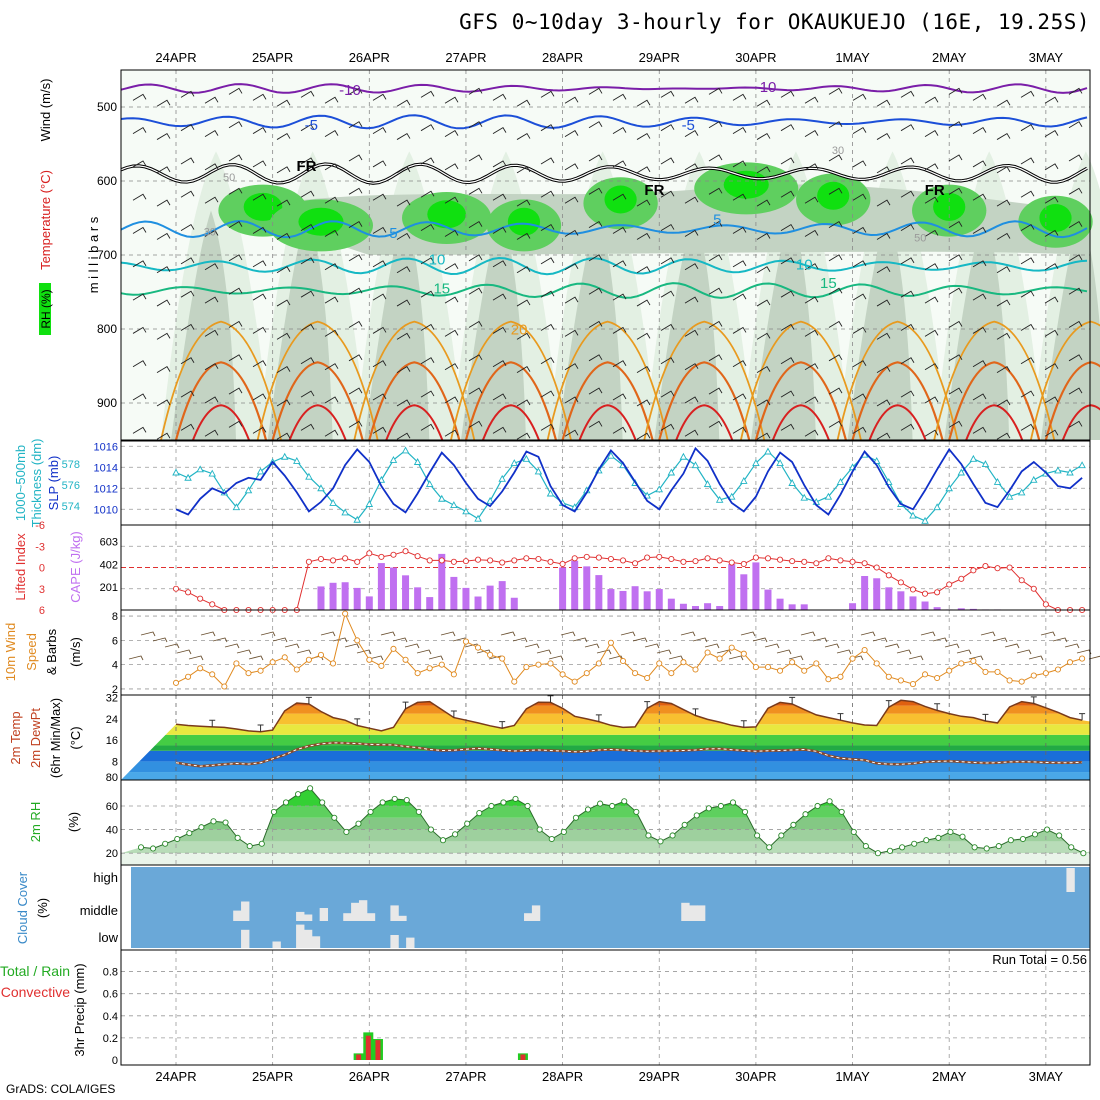  What do you see at coordinates (110, 973) in the screenshot?
I see `precip-tick: 0.8` at bounding box center [110, 973].